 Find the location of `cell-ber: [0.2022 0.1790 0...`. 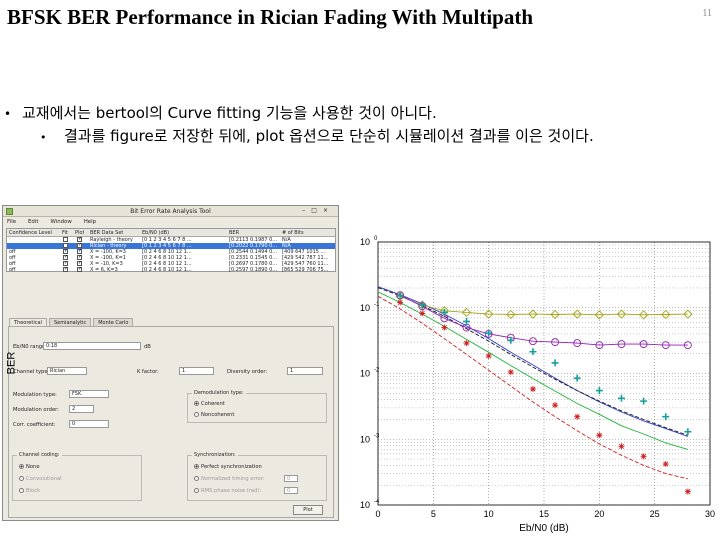

cell-ber: [0.2022 0.1790 0... is located at coordinates (253, 246).